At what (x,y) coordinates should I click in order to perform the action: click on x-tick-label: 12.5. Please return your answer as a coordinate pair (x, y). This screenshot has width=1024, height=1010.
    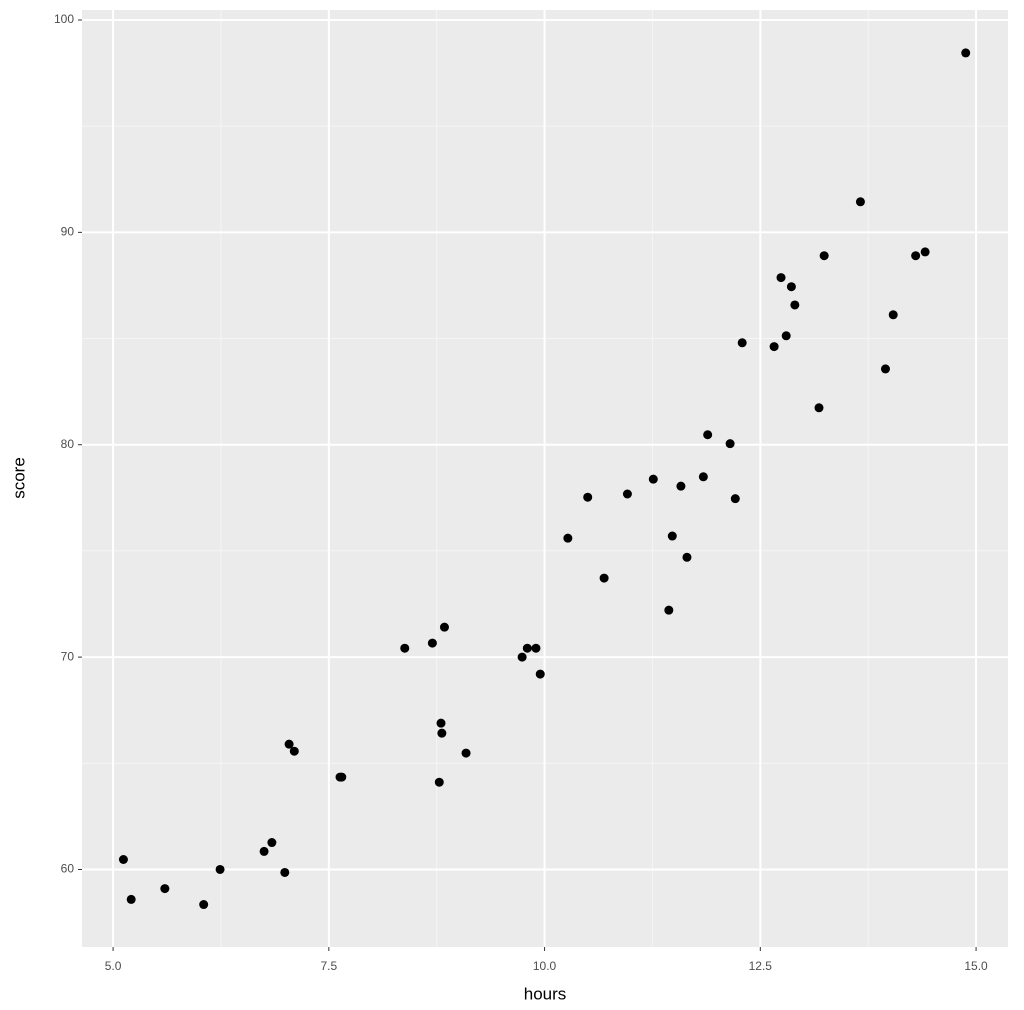
    Looking at the image, I should click on (761, 966).